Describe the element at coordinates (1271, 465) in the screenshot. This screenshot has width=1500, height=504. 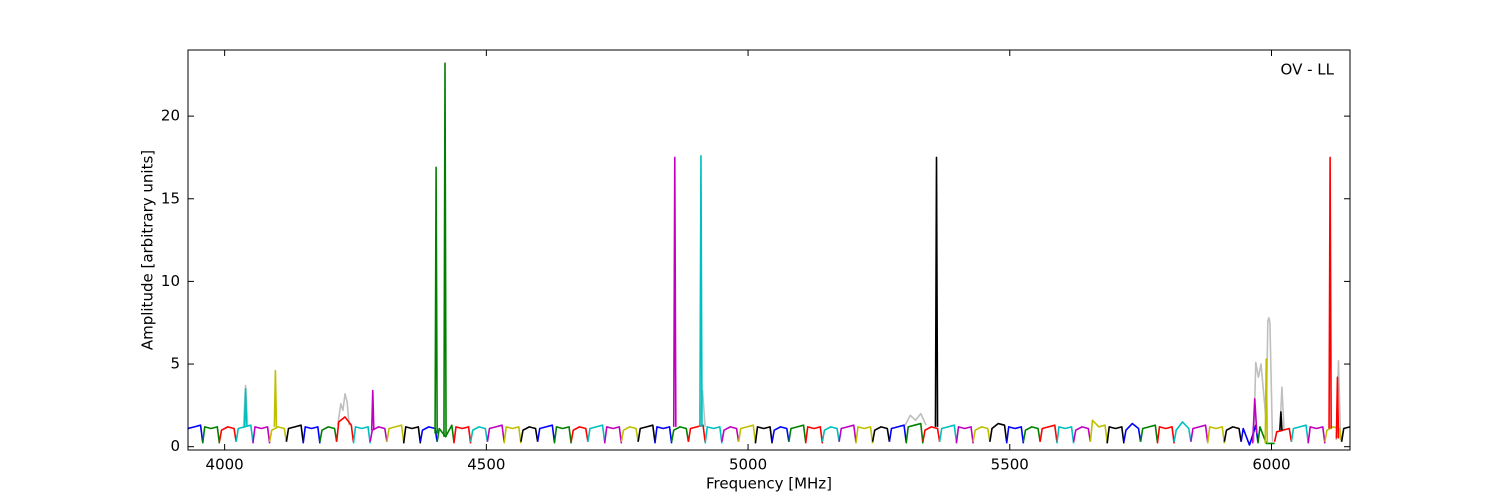
I see `x-tick-label: 6000` at that location.